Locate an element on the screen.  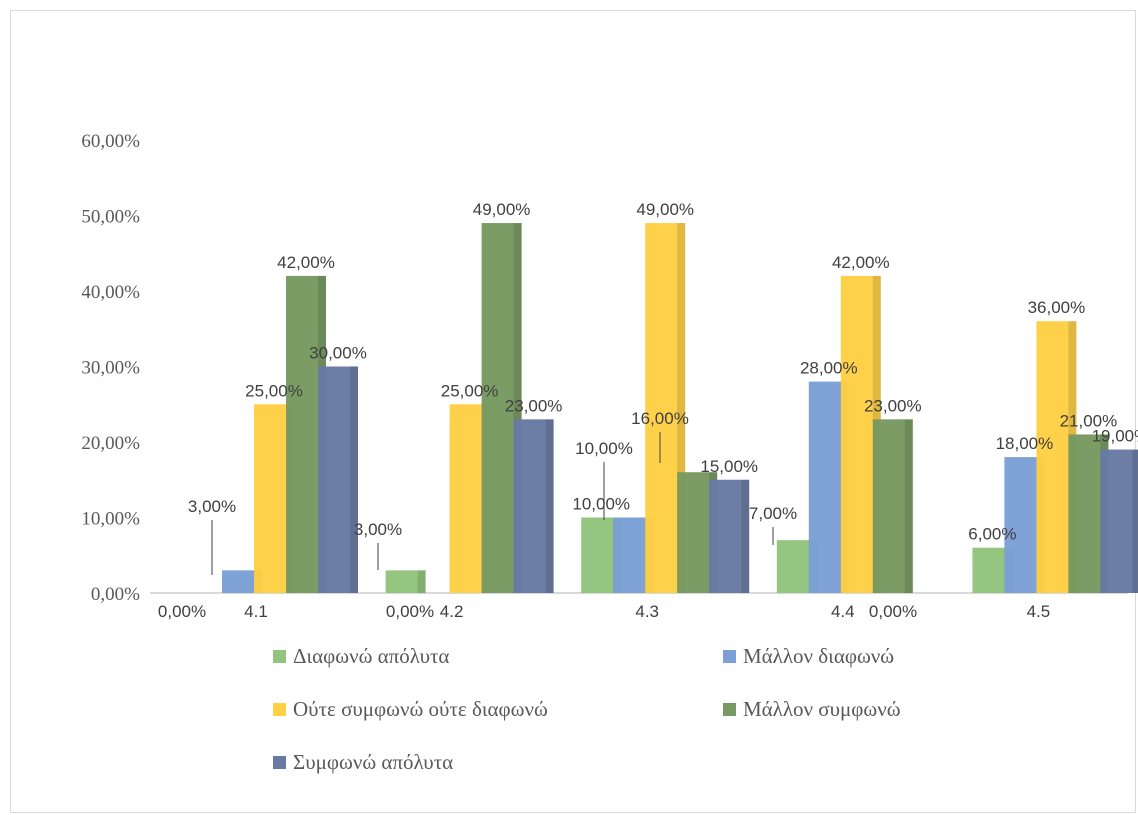
y-tick-label: 20,00% is located at coordinates (110, 443).